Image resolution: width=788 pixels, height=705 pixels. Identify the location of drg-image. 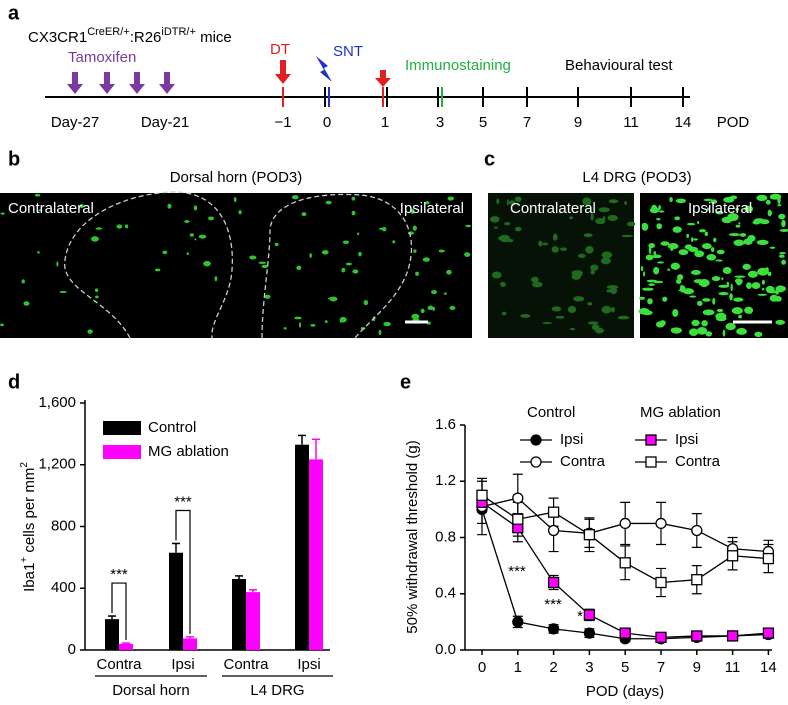
(714, 265).